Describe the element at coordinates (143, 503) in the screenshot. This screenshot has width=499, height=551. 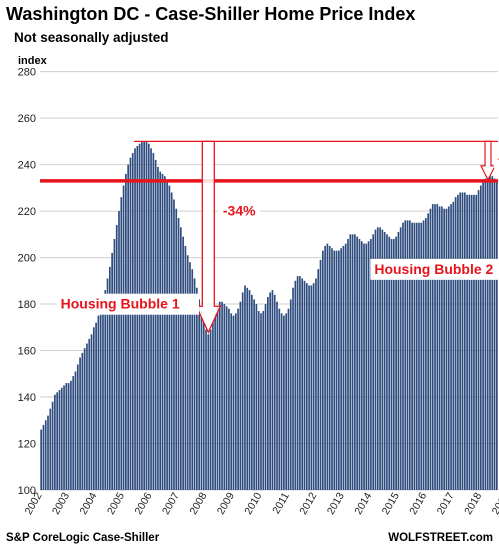
I see `x-tick-label: 2006` at that location.